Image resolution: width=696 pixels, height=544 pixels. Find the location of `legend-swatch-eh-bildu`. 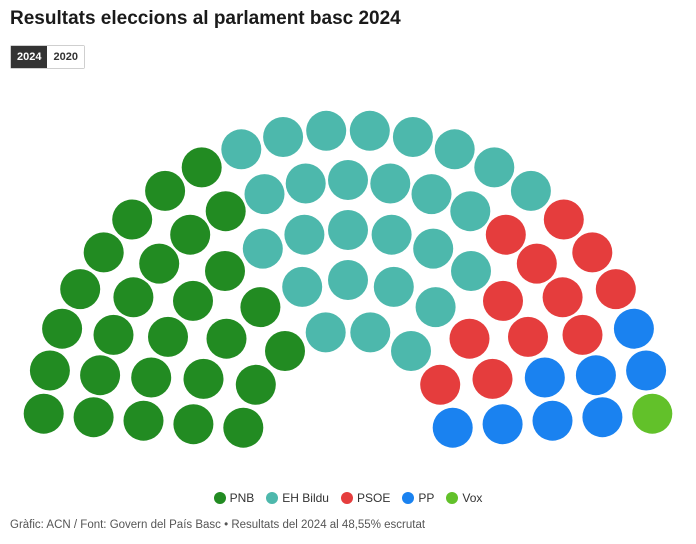

legend-swatch-eh-bildu is located at coordinates (272, 498).